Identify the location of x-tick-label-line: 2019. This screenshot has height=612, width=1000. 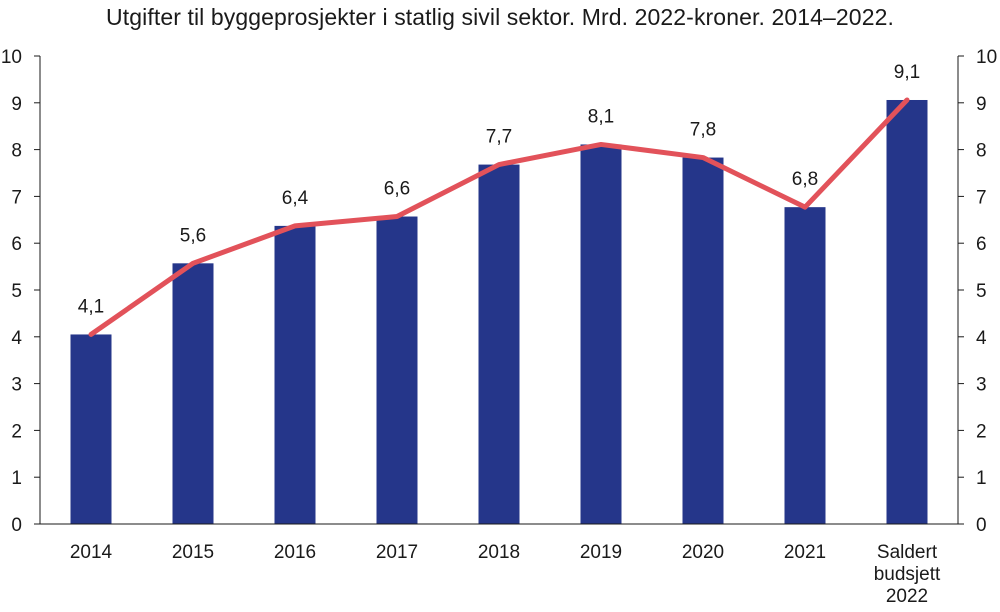
(601, 552).